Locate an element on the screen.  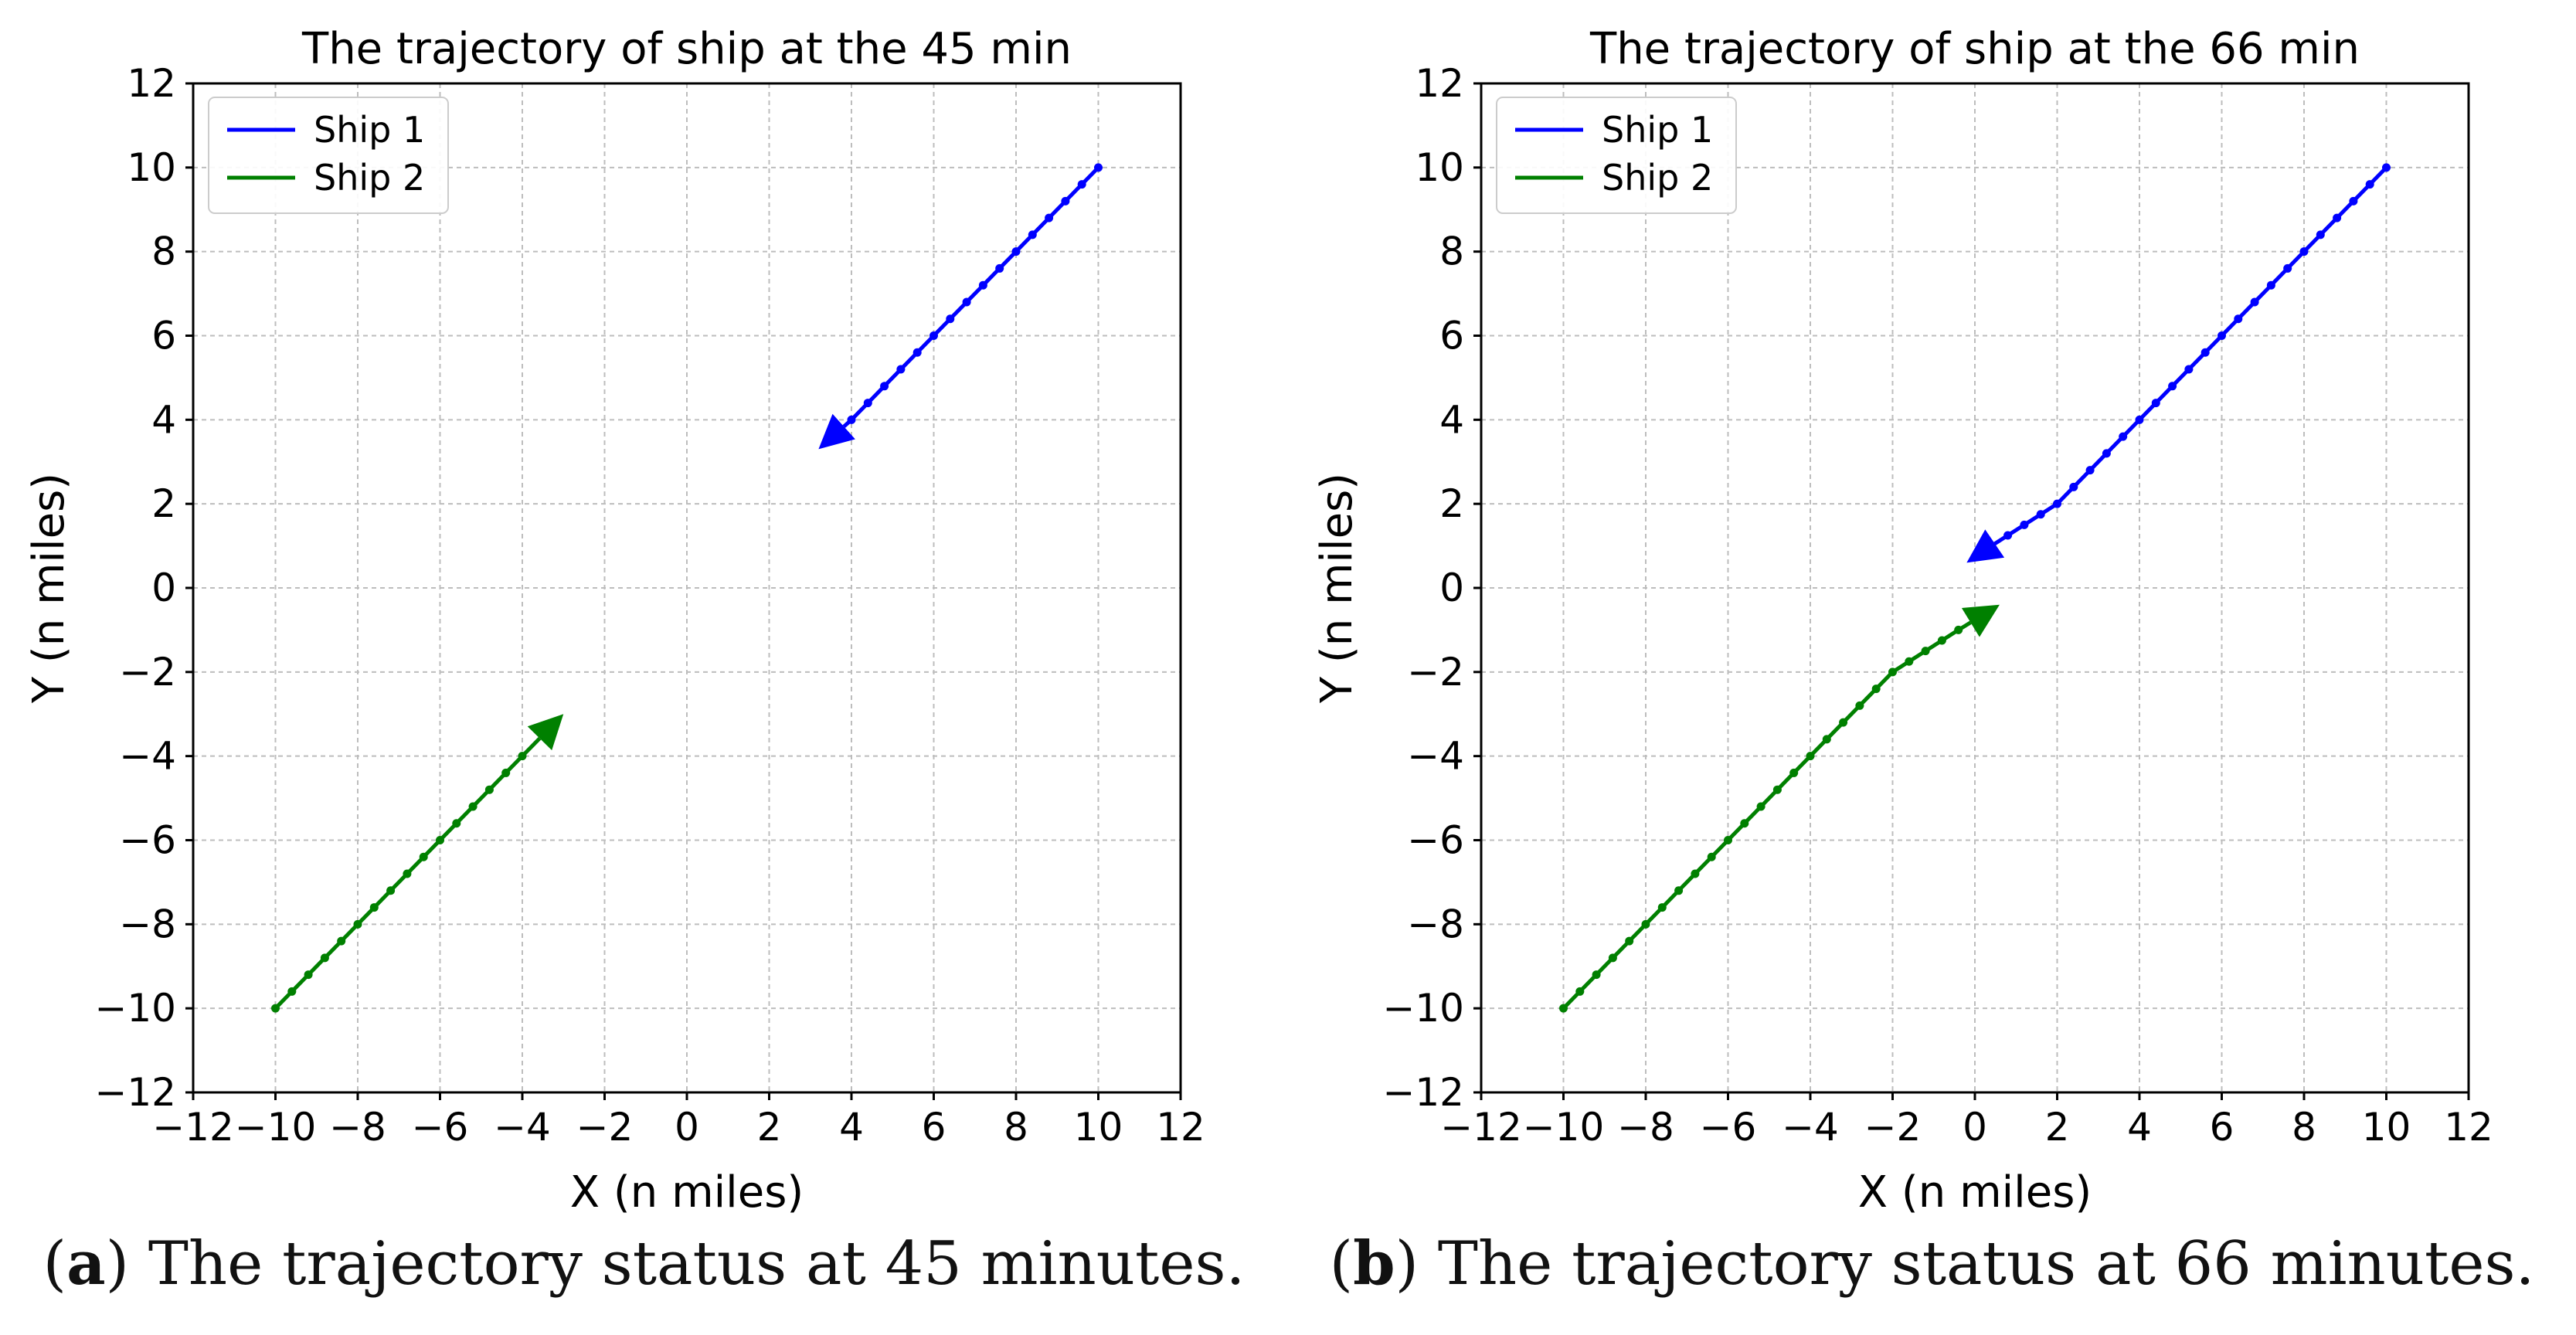
y-tick-label-6: 0 is located at coordinates (163, 588).